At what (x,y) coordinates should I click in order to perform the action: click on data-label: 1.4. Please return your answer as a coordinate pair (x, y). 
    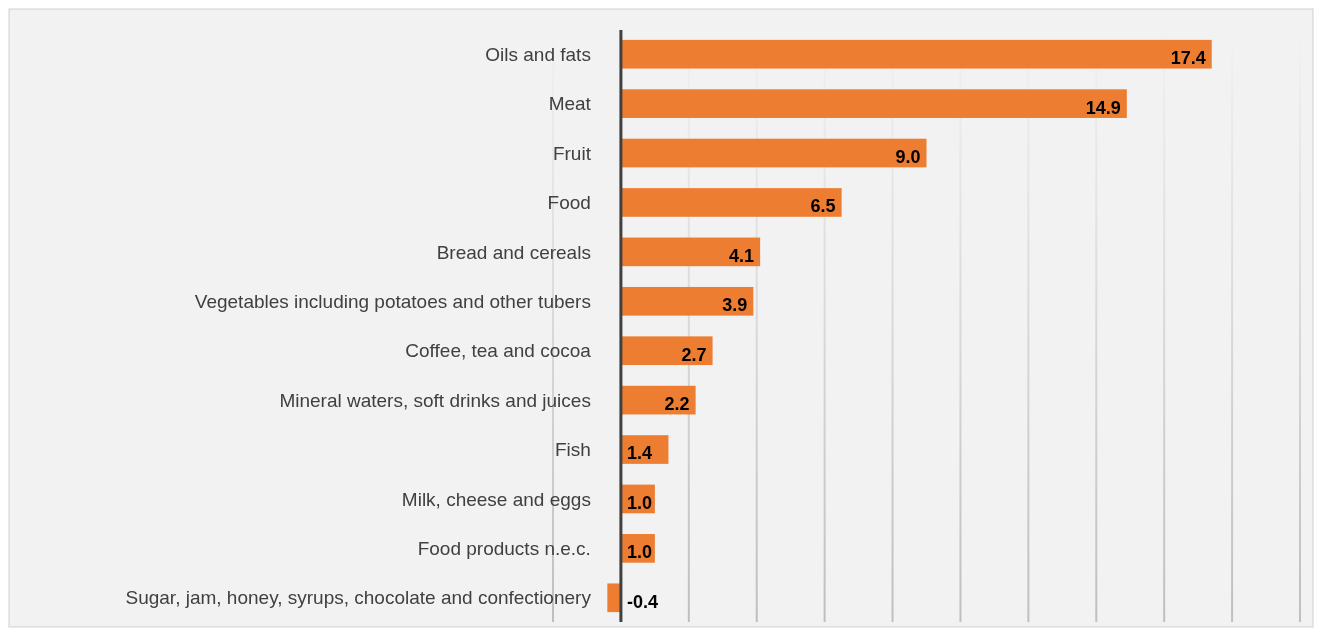
    Looking at the image, I should click on (639, 453).